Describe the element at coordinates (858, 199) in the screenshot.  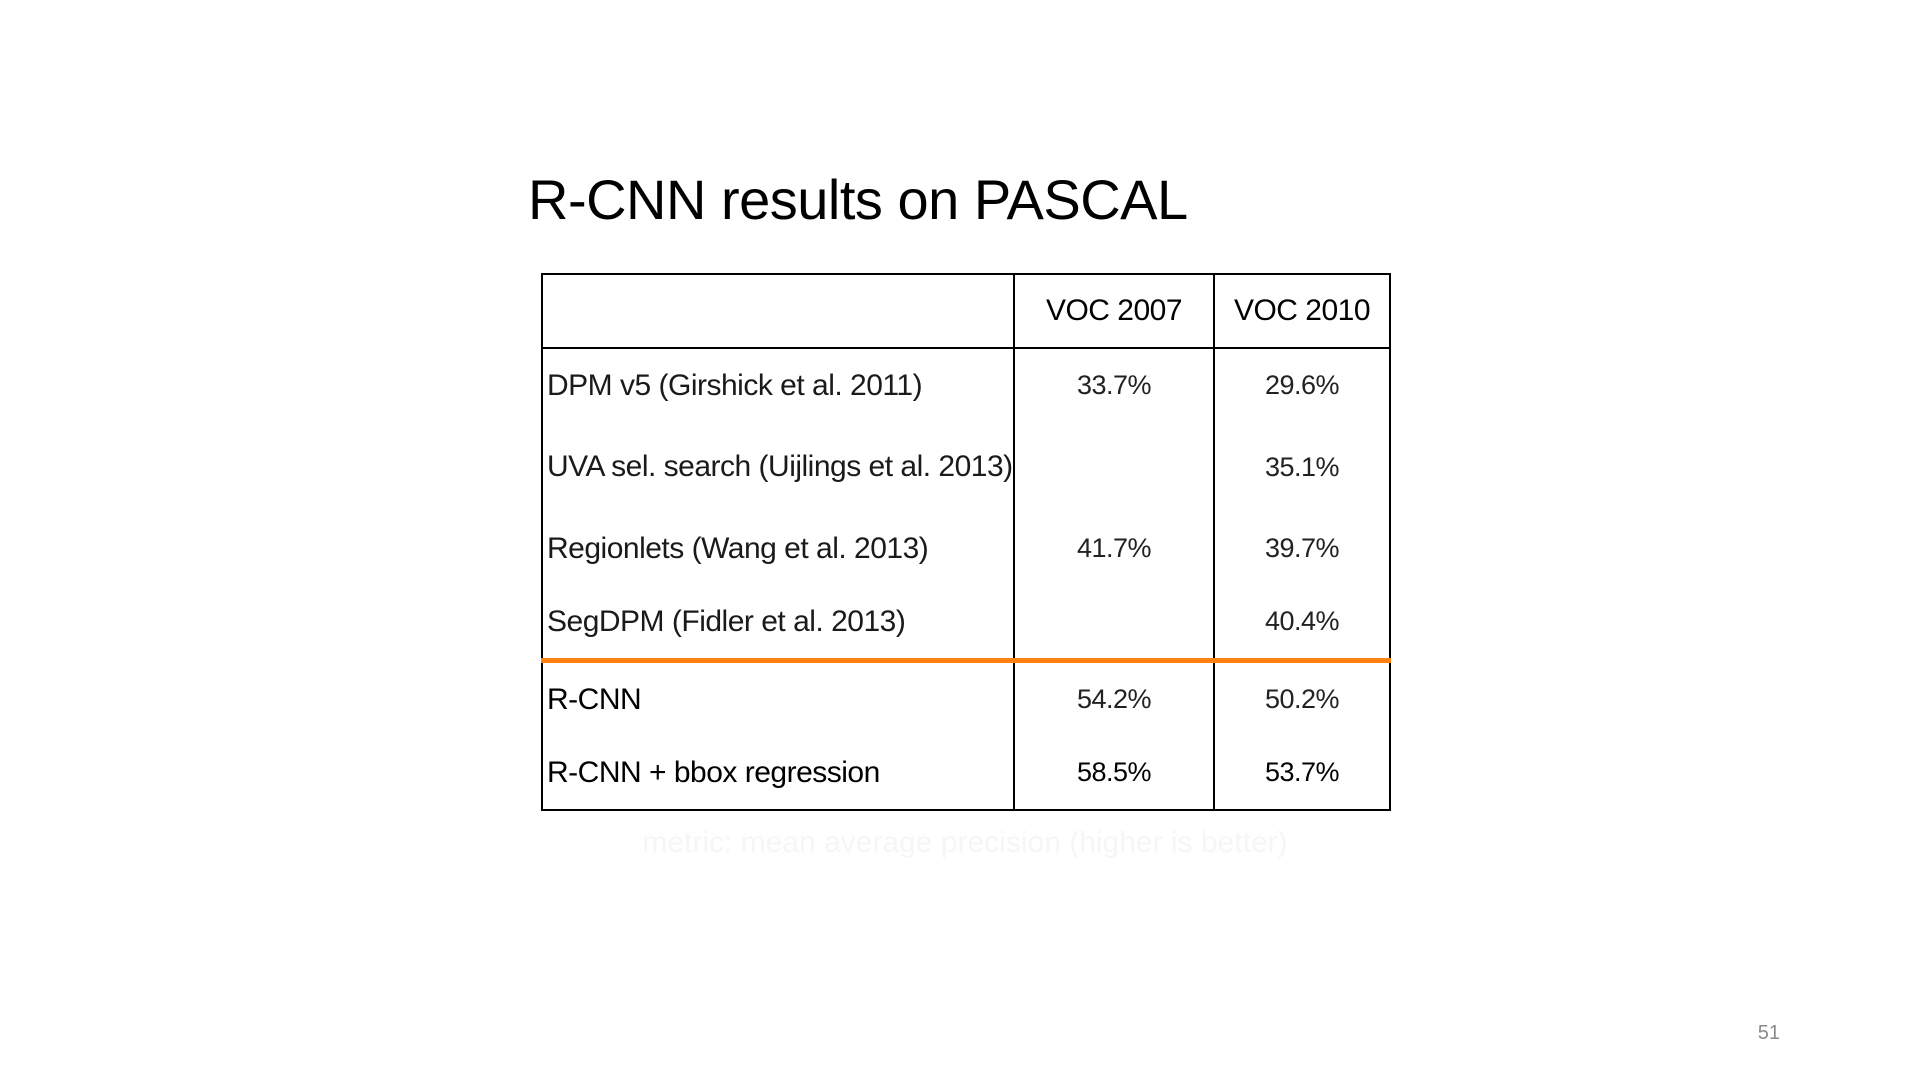
I see `slide-title: R-CNN results on PASCAL` at that location.